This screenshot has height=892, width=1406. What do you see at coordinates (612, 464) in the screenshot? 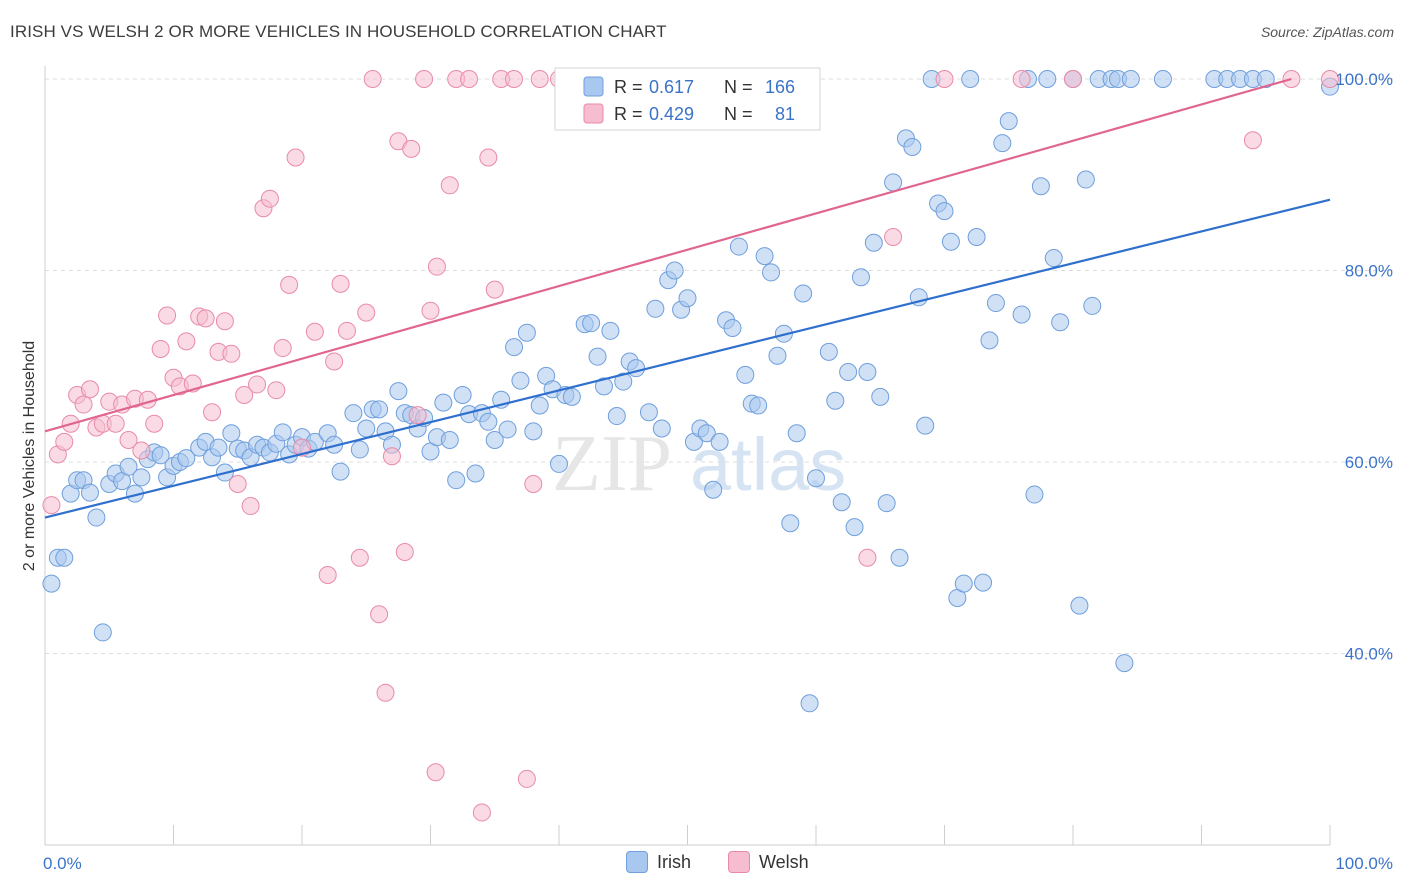
I see `watermark-zip: ZIP` at bounding box center [612, 464].